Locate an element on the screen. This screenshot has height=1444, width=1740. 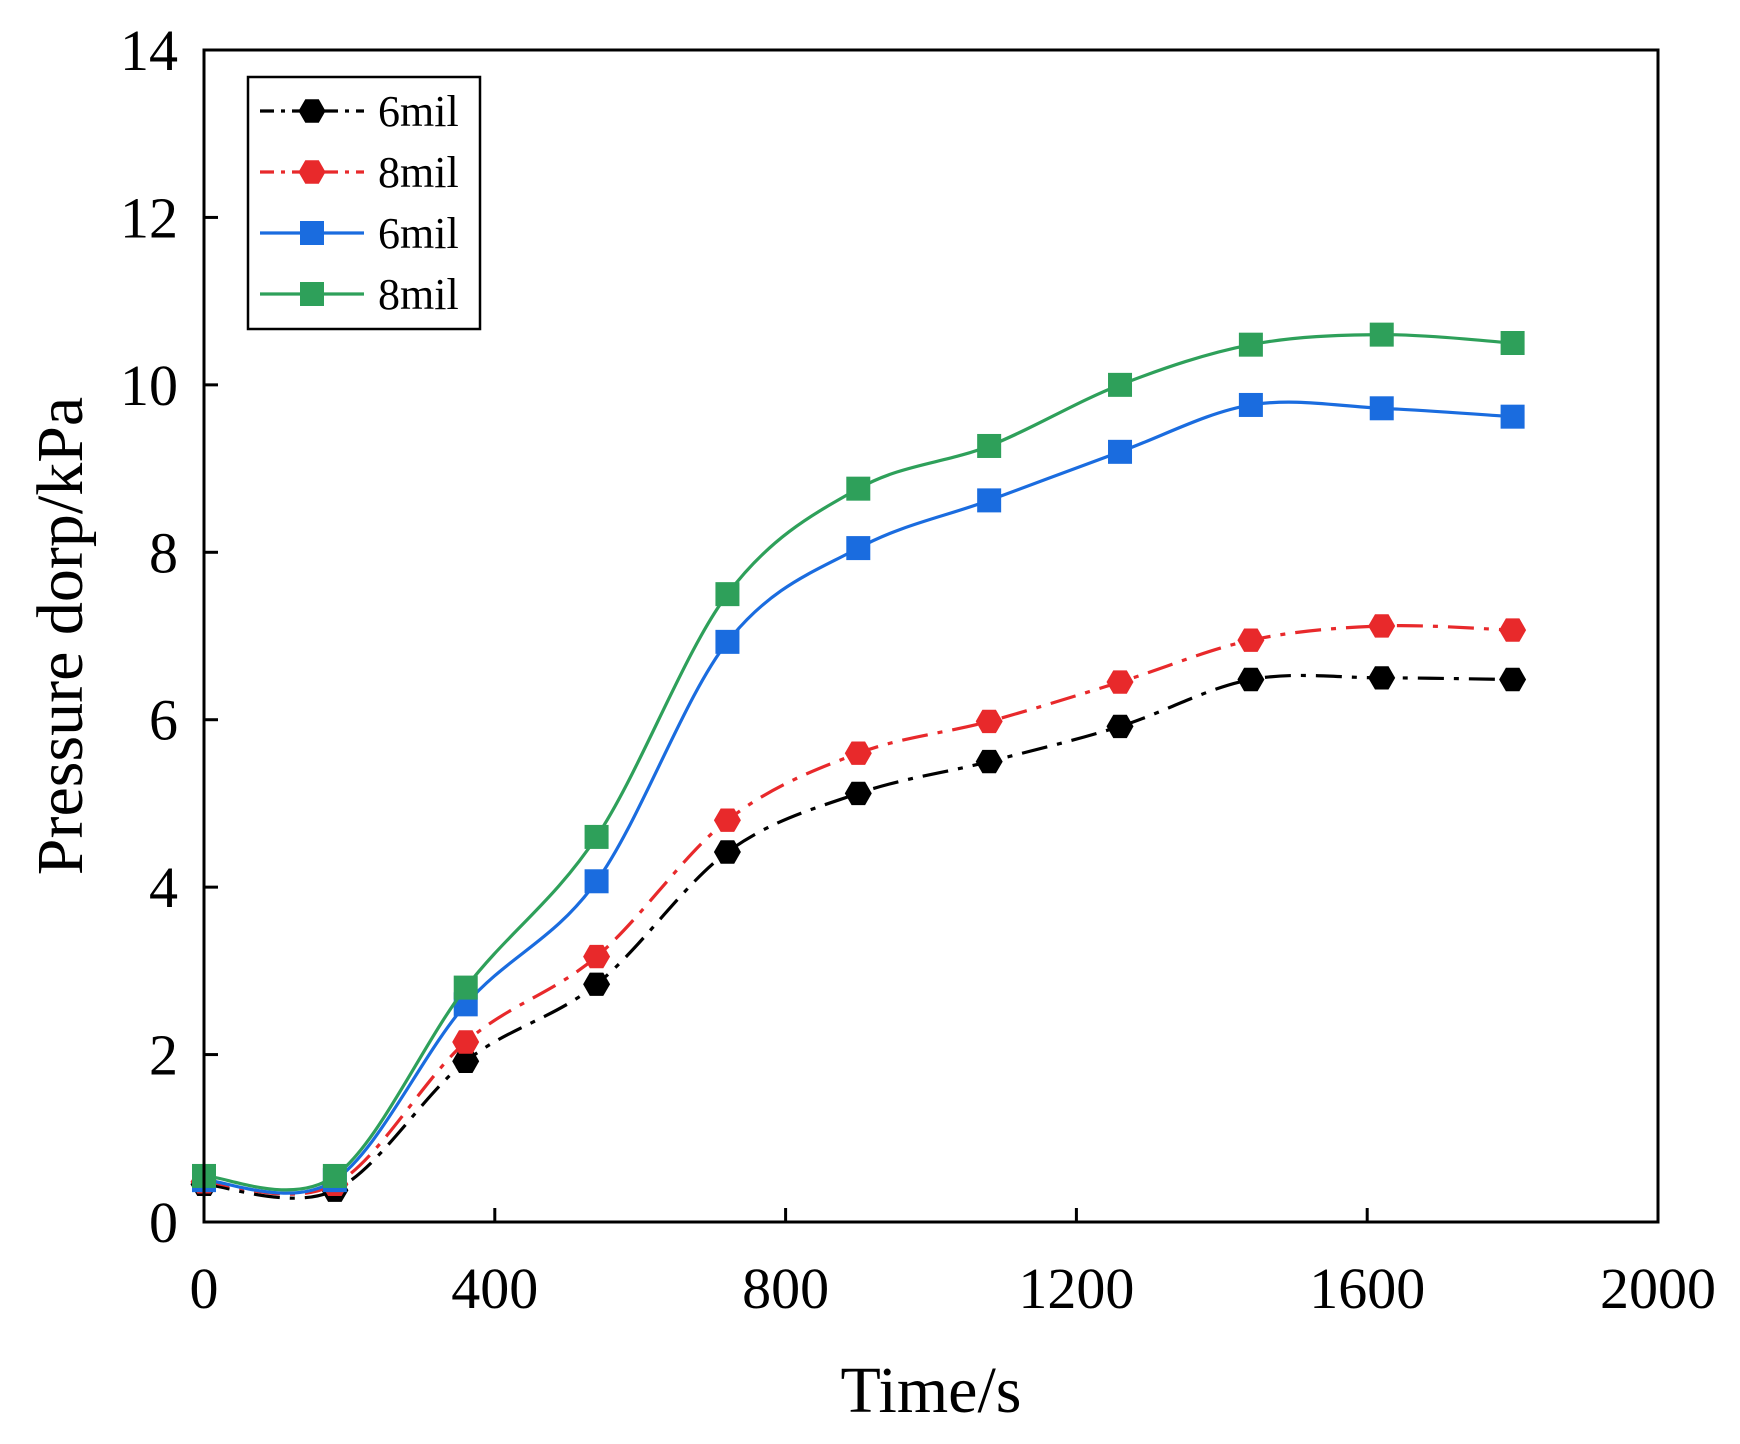
y-tick-label: 4 is located at coordinates (163, 887).